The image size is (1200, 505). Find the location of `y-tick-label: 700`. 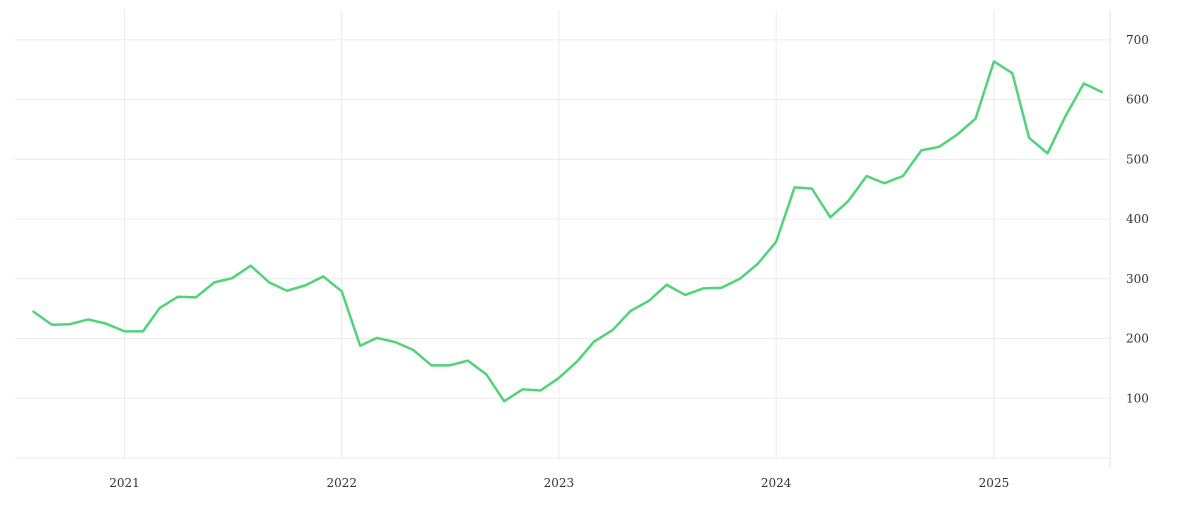

y-tick-label: 700 is located at coordinates (1137, 40).